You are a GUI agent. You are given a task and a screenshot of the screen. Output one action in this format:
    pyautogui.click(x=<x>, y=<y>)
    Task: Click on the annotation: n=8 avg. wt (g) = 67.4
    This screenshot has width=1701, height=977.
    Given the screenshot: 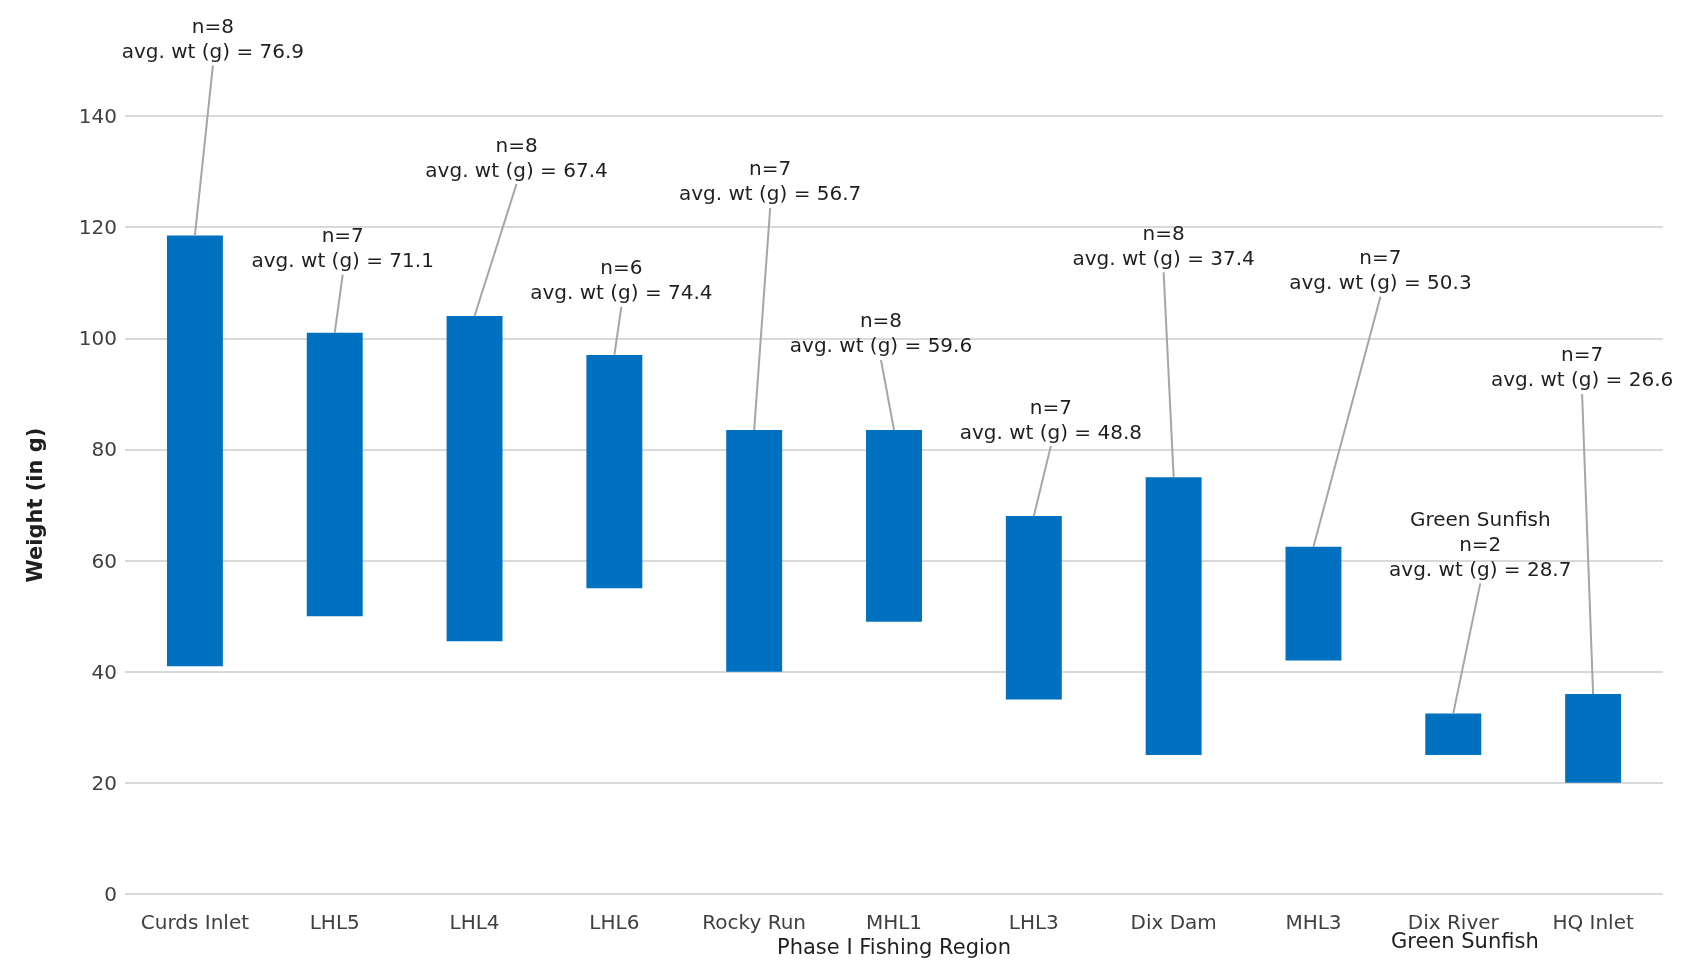 What is the action you would take?
    pyautogui.click(x=516, y=157)
    